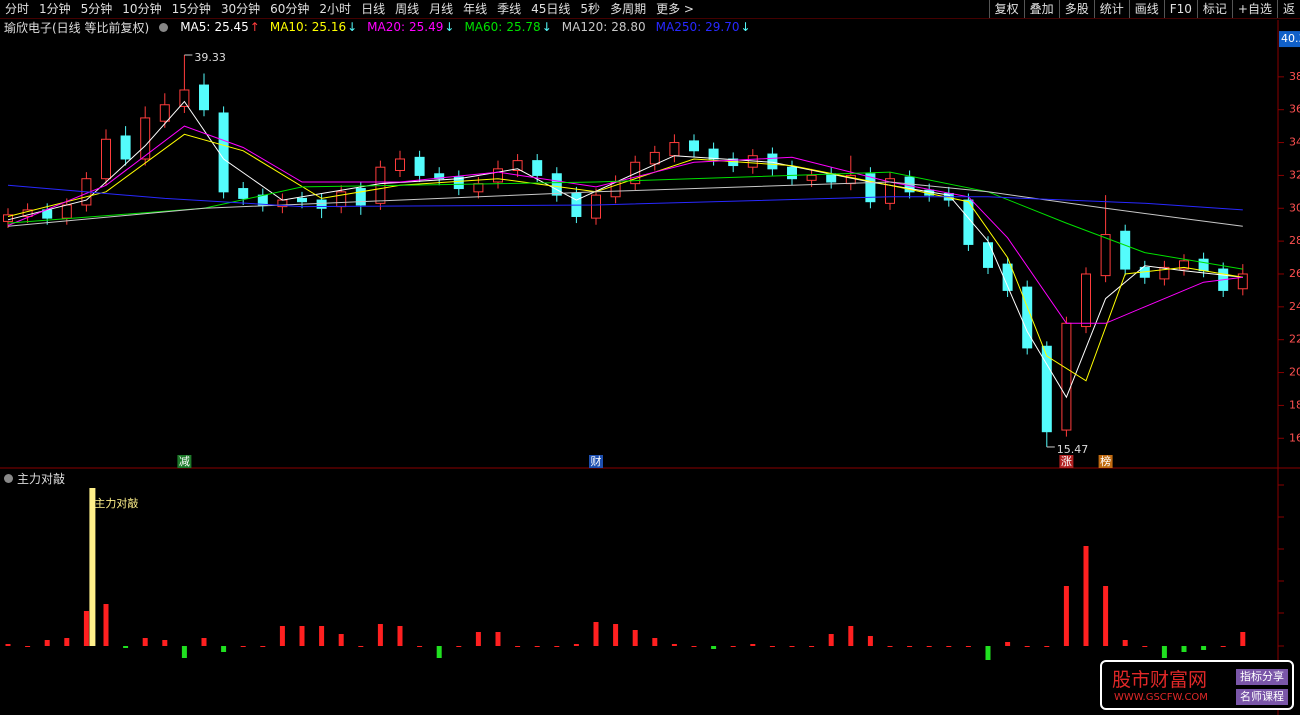  I want to click on toolbar-button: 标记, so click(1214, 9).